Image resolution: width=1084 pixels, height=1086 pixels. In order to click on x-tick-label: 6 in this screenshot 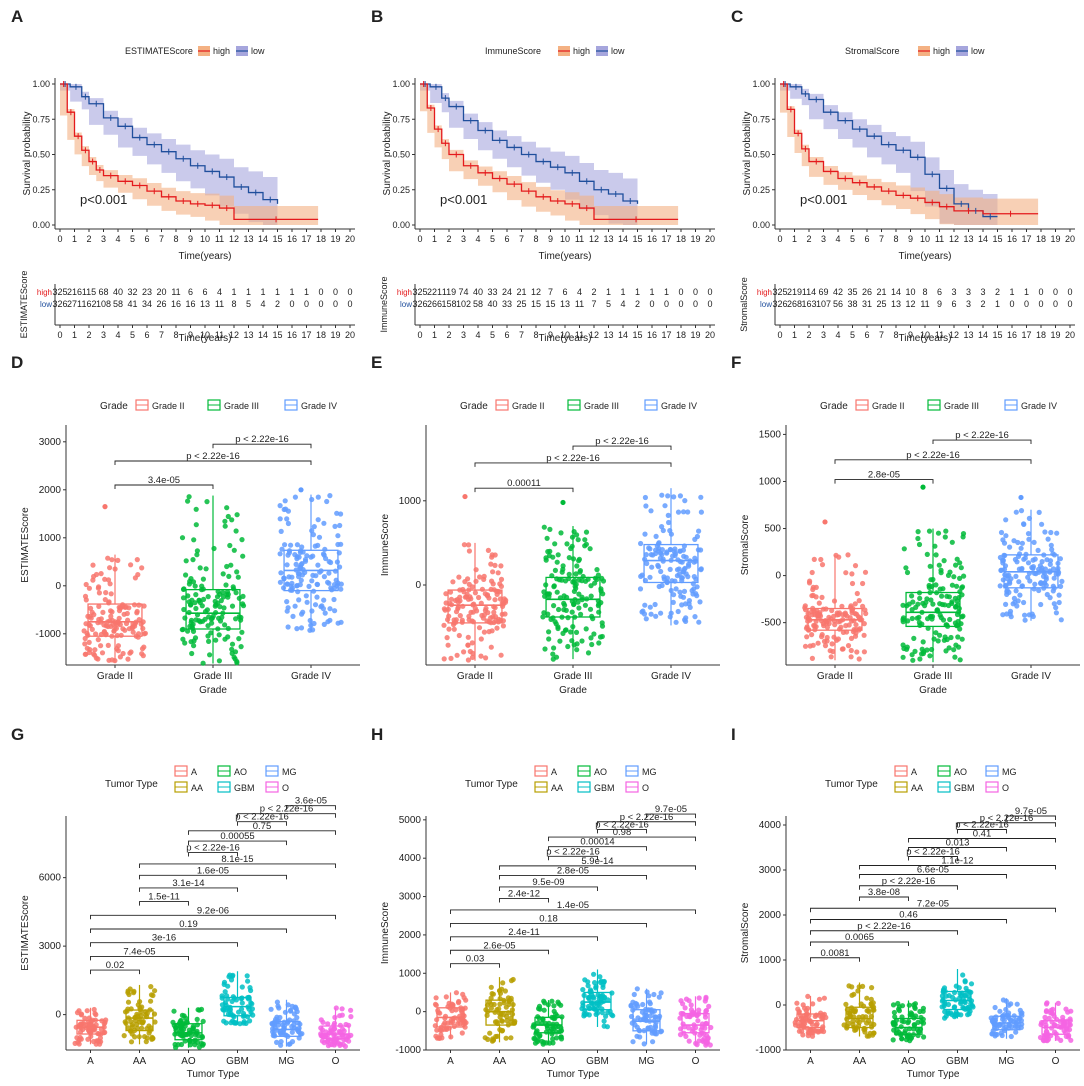, I will do `click(506, 239)`.